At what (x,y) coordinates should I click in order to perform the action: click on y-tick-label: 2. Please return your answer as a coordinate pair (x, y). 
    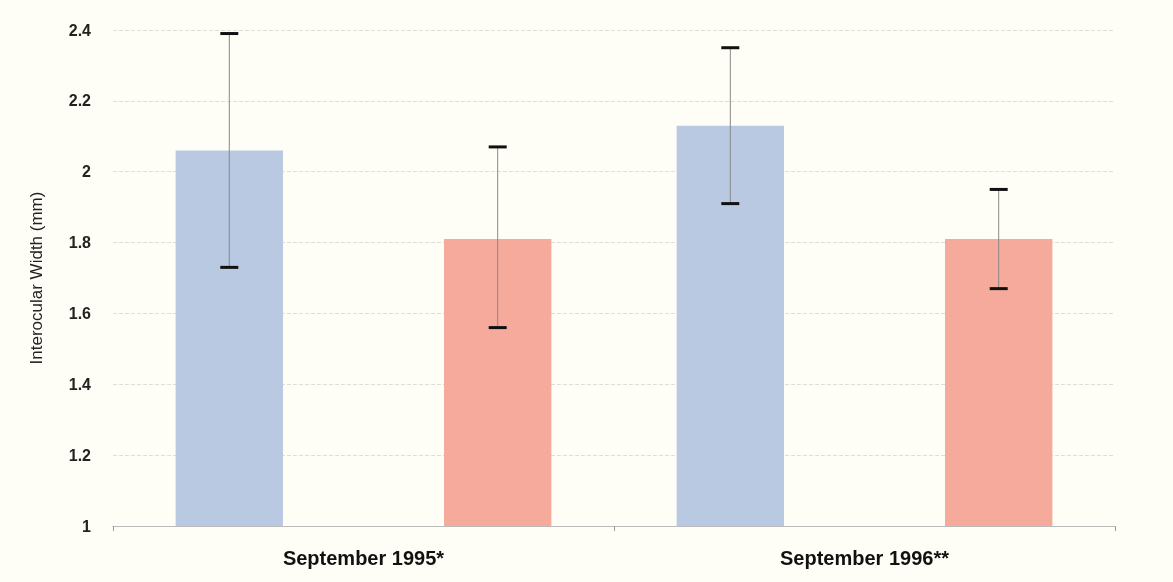
    Looking at the image, I should click on (87, 172).